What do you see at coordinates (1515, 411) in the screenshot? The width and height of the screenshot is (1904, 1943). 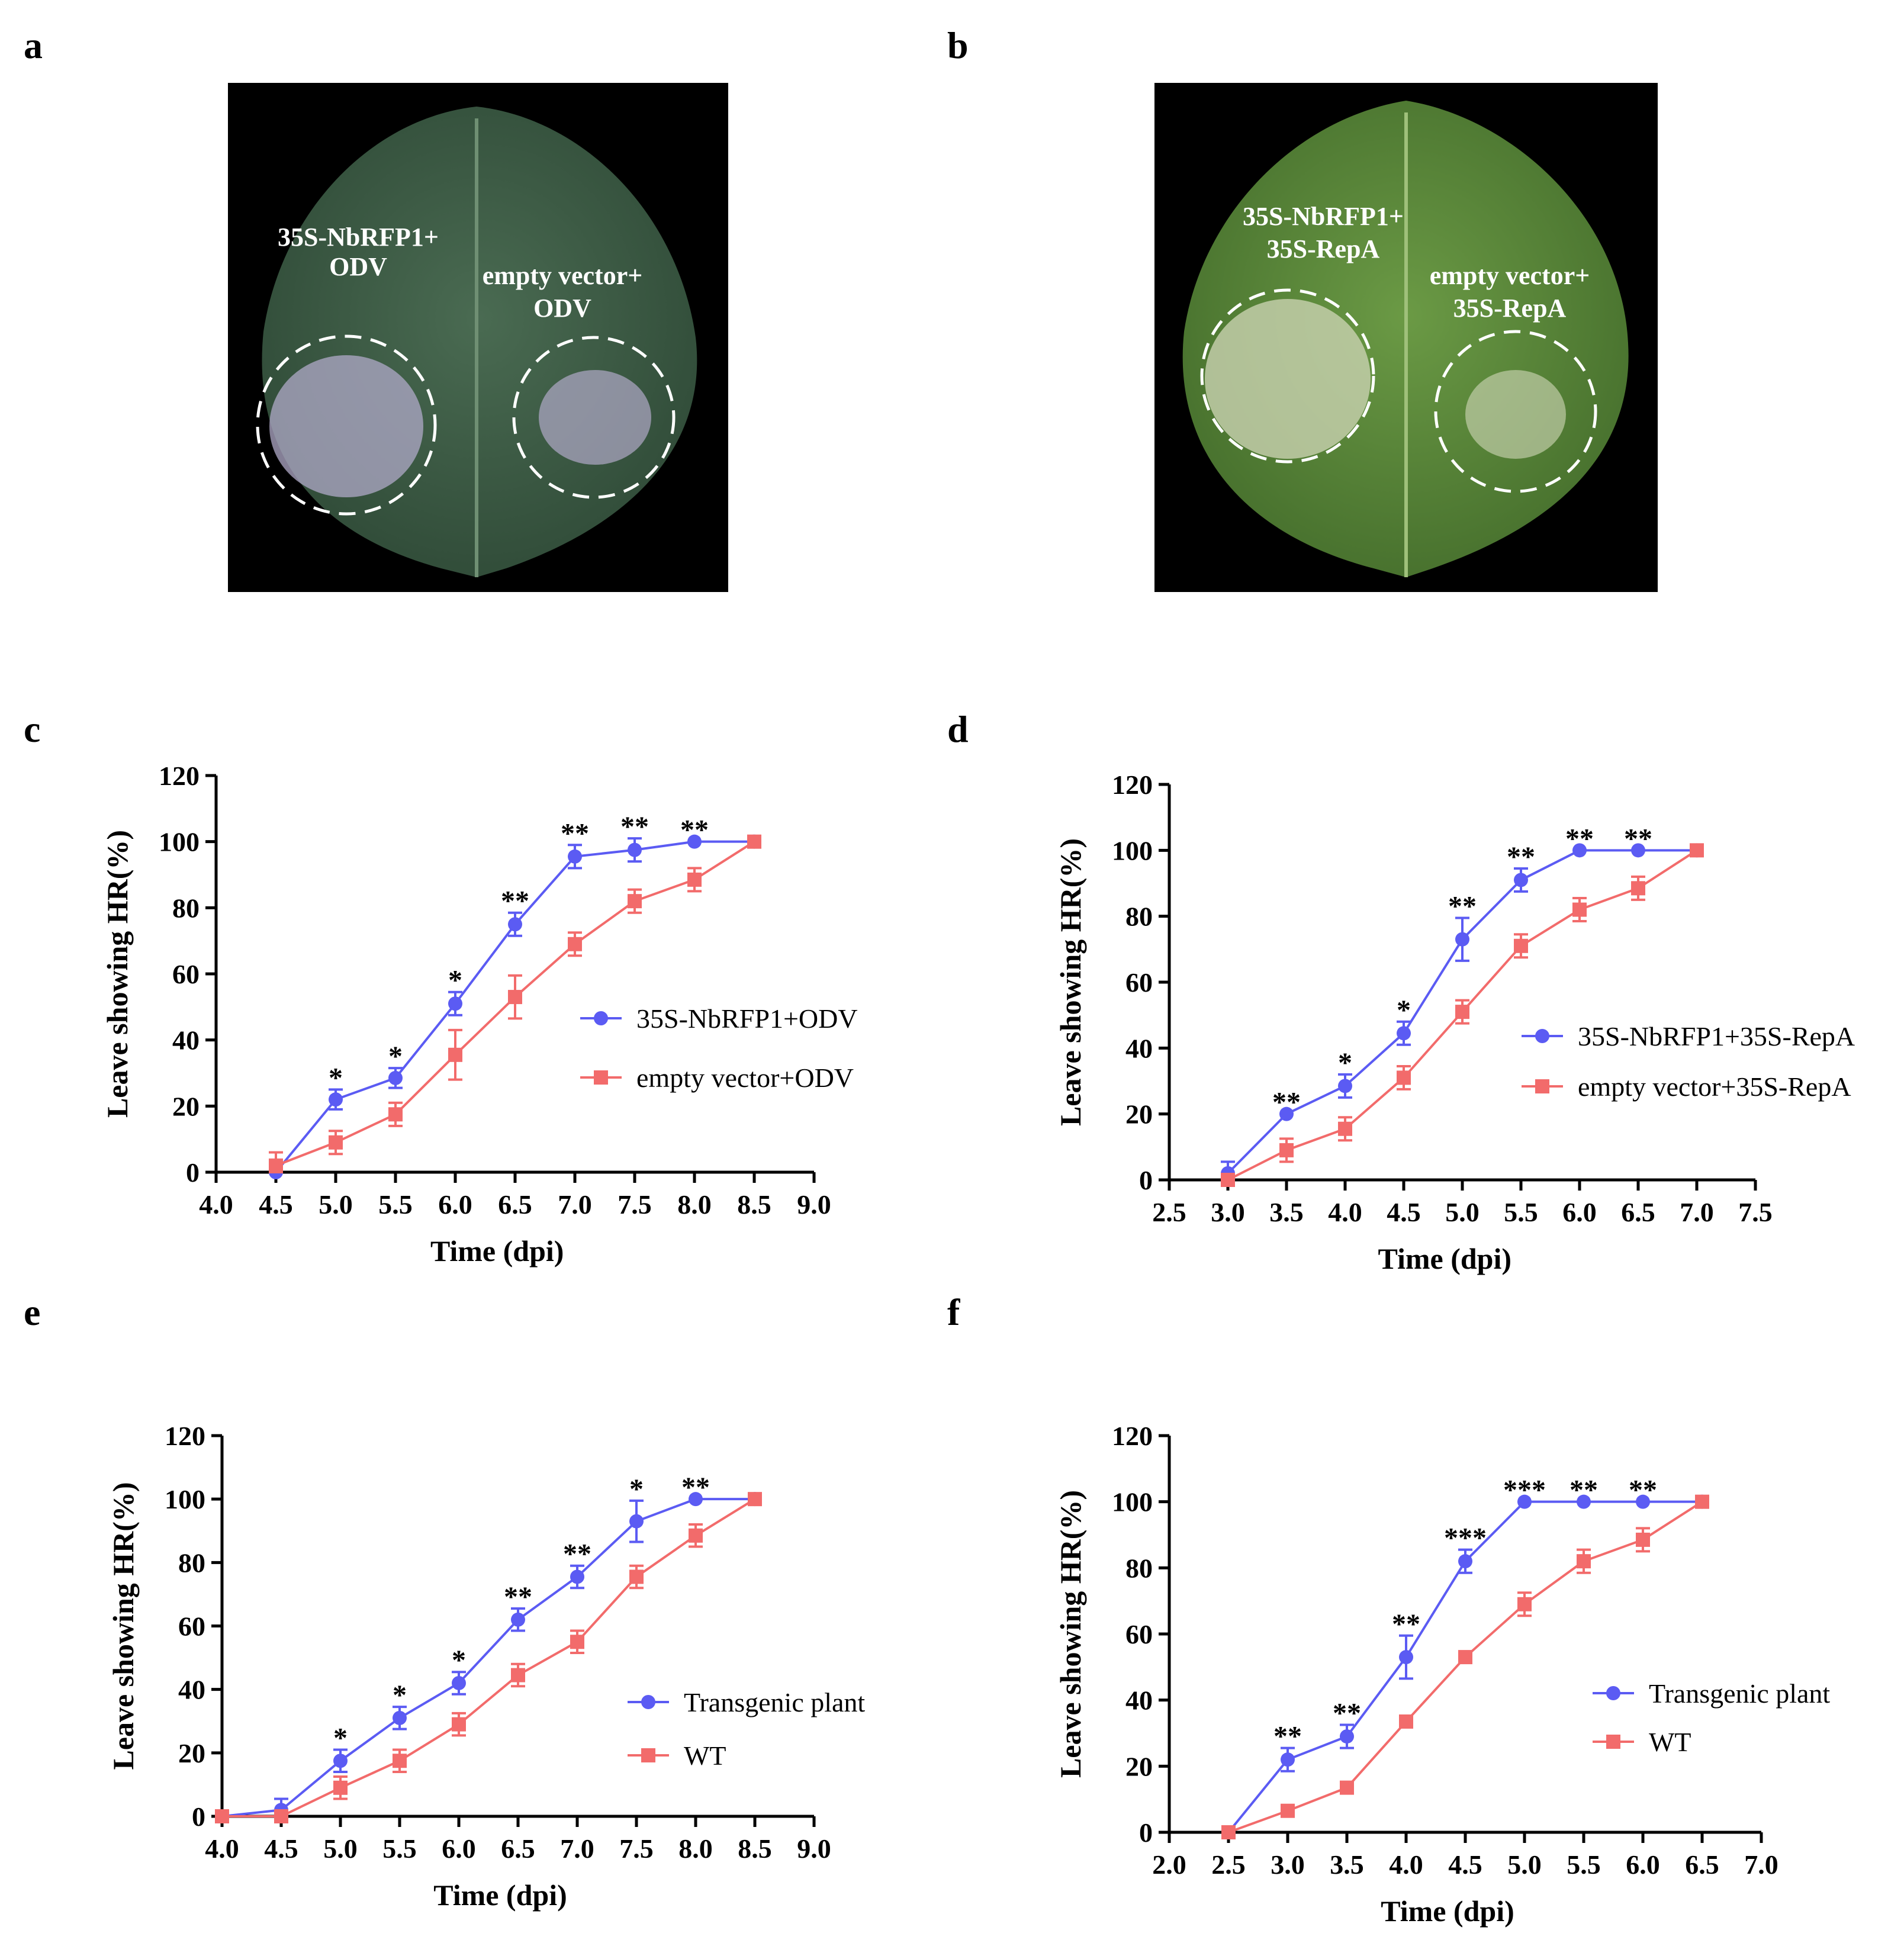 I see `infiltration-circle-right-b` at bounding box center [1515, 411].